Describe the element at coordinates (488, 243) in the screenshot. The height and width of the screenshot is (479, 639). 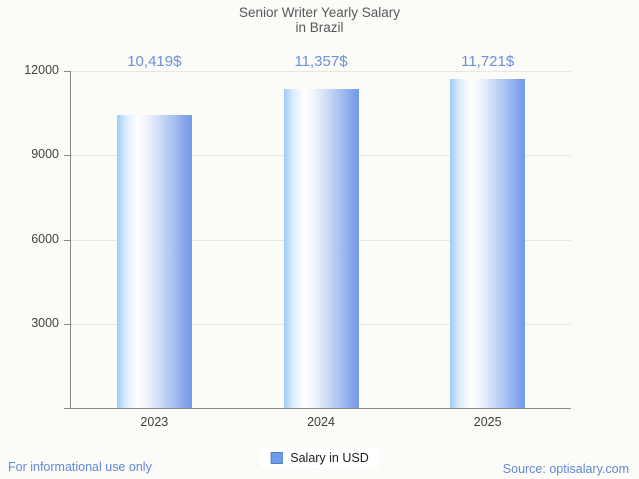
I see `bar-2025` at that location.